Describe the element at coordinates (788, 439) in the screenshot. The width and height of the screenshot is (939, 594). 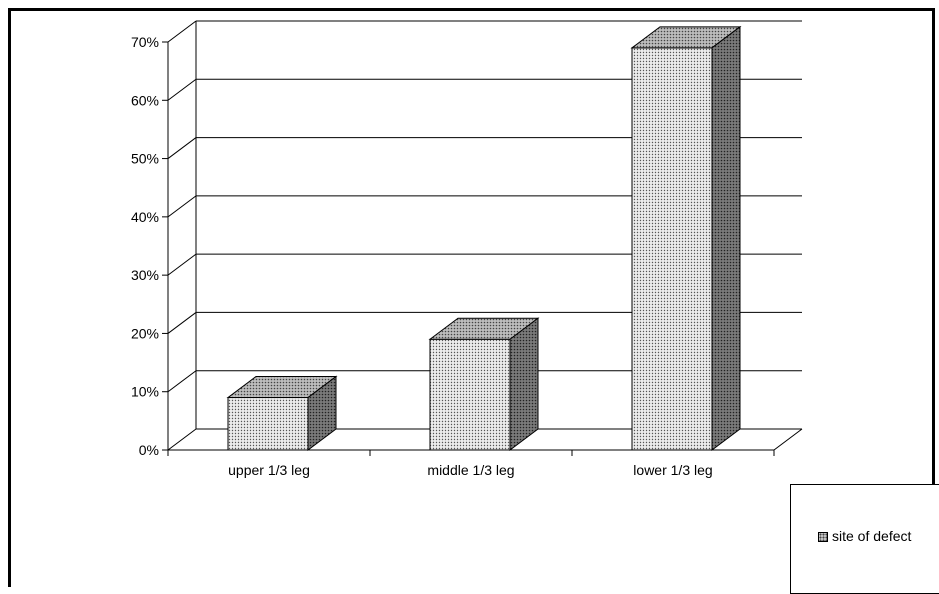
I see `floor-right-edge` at that location.